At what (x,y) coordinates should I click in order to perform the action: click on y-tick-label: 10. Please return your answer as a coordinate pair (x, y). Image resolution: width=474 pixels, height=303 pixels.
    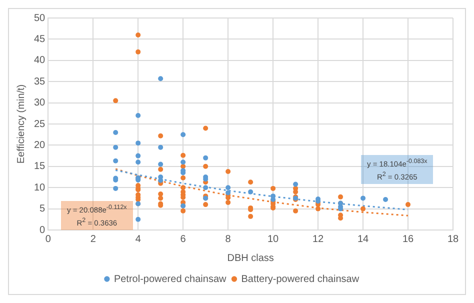
    Looking at the image, I should click on (40, 188).